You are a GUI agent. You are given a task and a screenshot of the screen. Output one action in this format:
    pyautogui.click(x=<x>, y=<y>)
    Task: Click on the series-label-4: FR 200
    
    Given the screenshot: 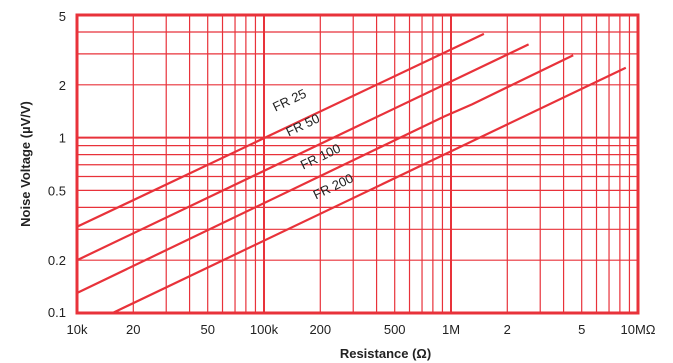 What is the action you would take?
    pyautogui.click(x=333, y=186)
    